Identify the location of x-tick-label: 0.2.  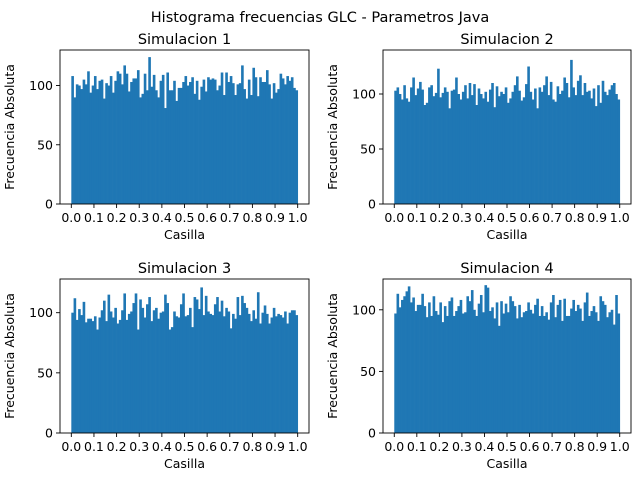
(117, 446).